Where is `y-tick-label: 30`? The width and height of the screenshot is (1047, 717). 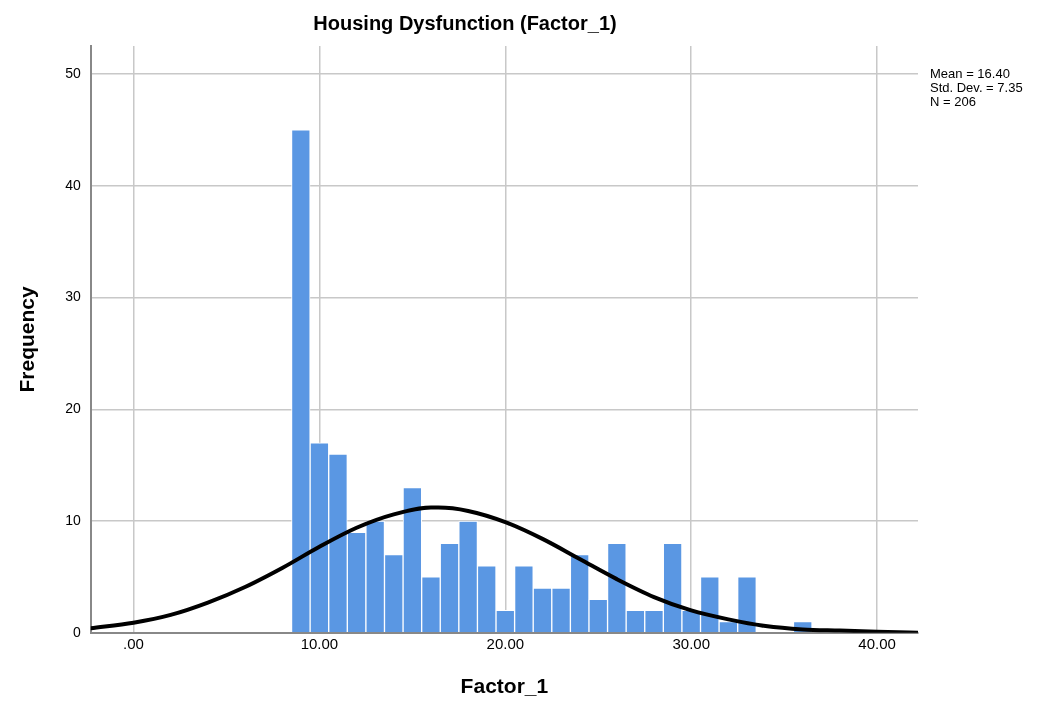 y-tick-label: 30 is located at coordinates (73, 296).